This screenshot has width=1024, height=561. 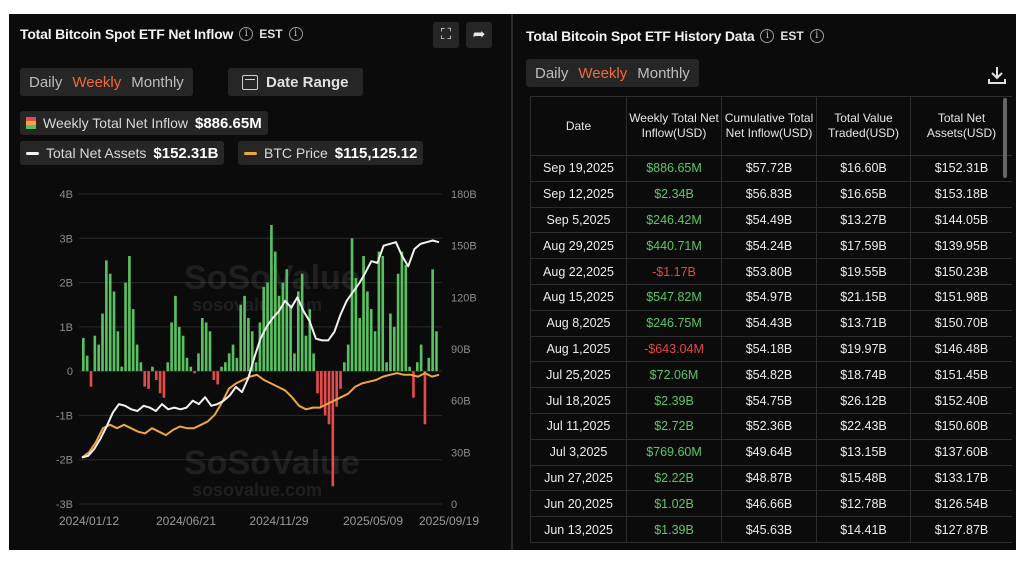 I want to click on table-row: Jul 3,2025 $769.60M $49.64B $13.15B $137.60B, so click(x=771, y=452).